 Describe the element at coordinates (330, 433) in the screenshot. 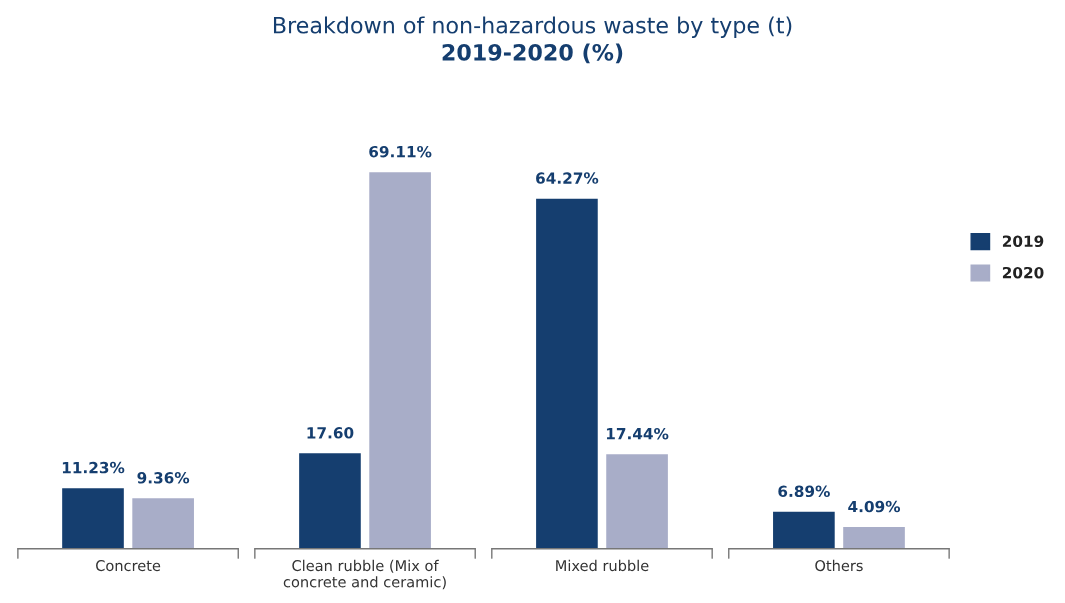

I see `data-label: 17.60` at that location.